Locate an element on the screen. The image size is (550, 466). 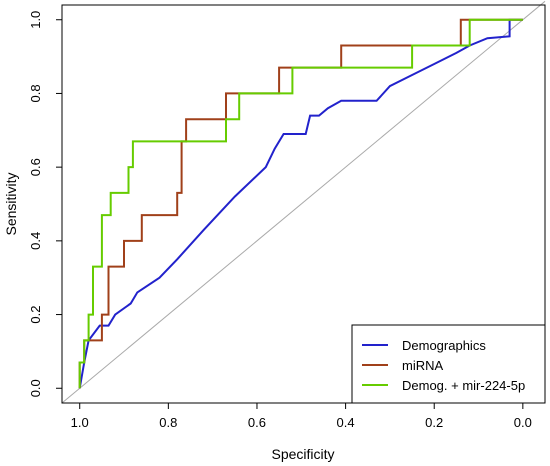
x-tick-label: 0.0 is located at coordinates (523, 422).